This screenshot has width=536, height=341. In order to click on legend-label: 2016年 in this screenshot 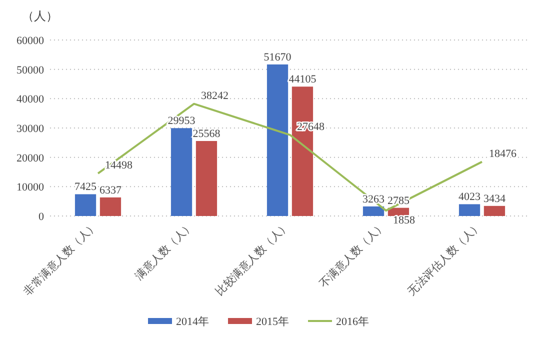, I will do `click(352, 322)`.